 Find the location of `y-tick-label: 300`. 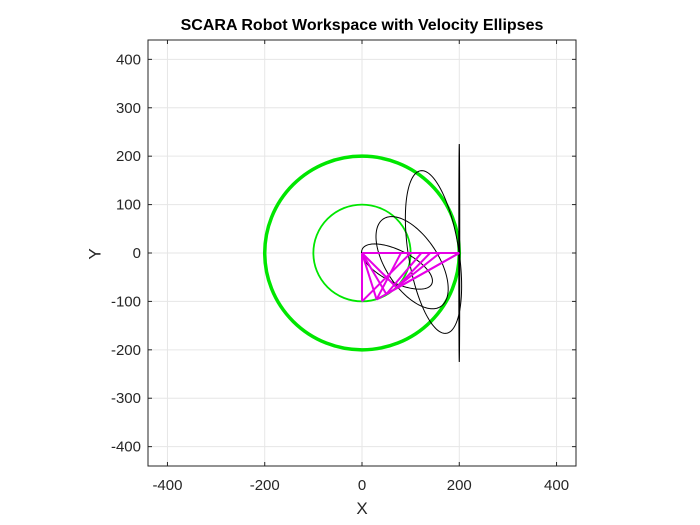

y-tick-label: 300 is located at coordinates (128, 108).